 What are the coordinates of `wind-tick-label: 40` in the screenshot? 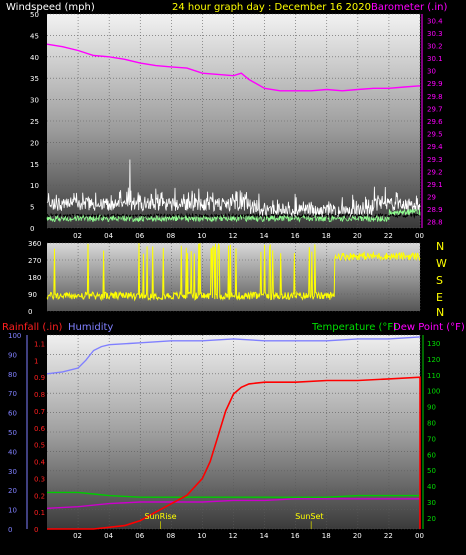 It's located at (34, 58).